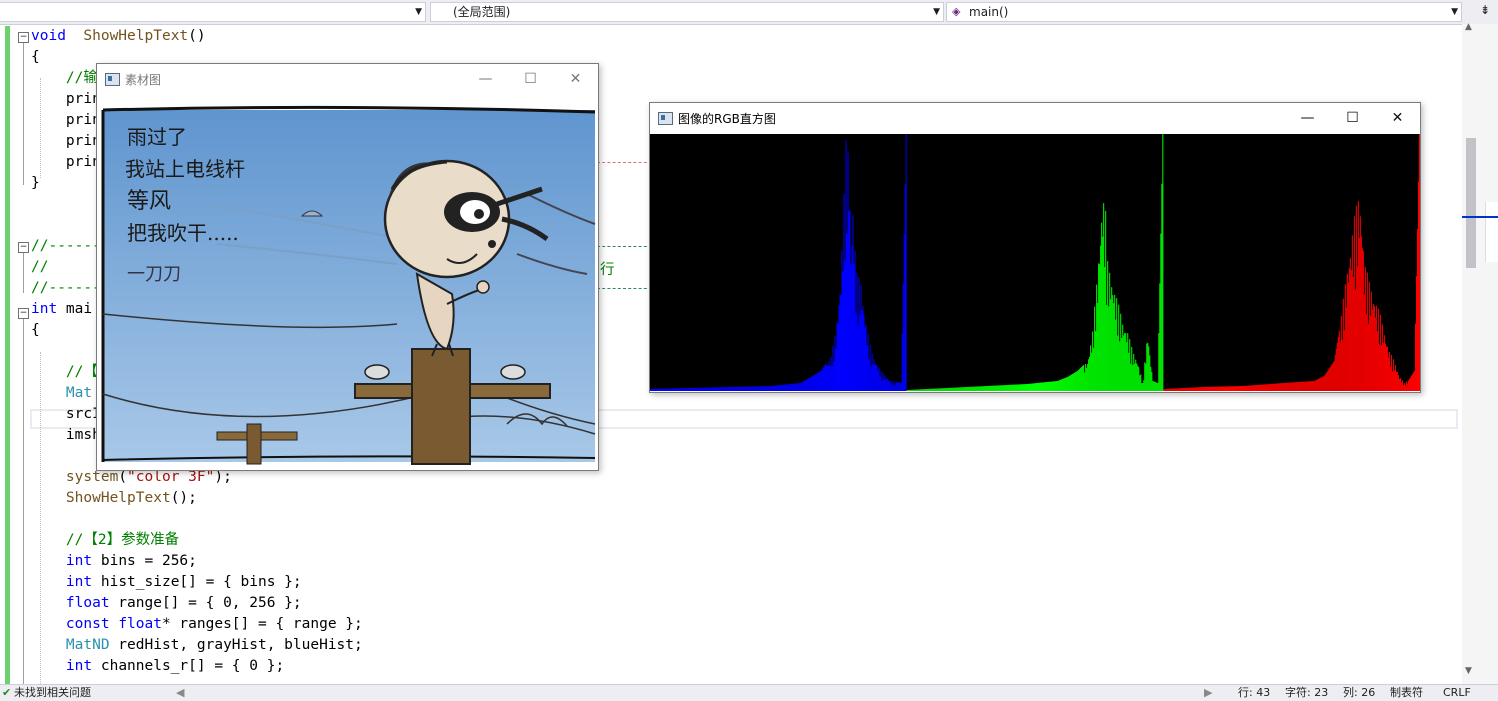  What do you see at coordinates (1406, 692) in the screenshot?
I see `tab-indicator: 制表符` at bounding box center [1406, 692].